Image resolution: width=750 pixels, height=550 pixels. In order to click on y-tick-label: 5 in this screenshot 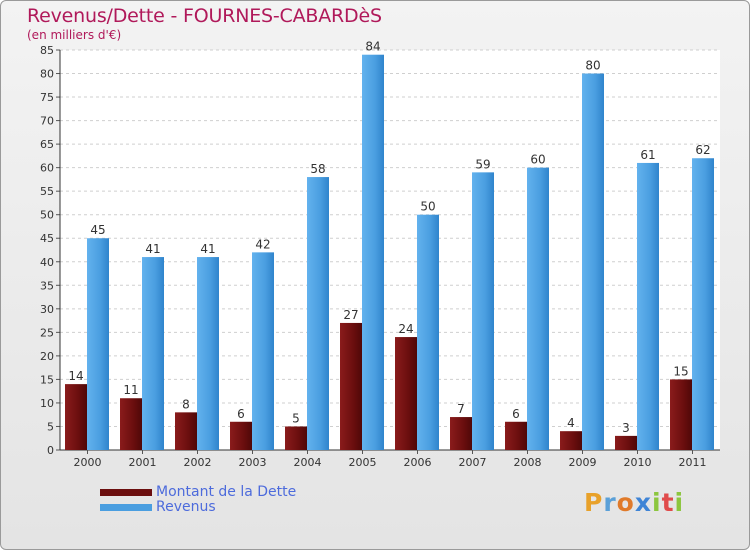, I will do `click(50, 426)`.